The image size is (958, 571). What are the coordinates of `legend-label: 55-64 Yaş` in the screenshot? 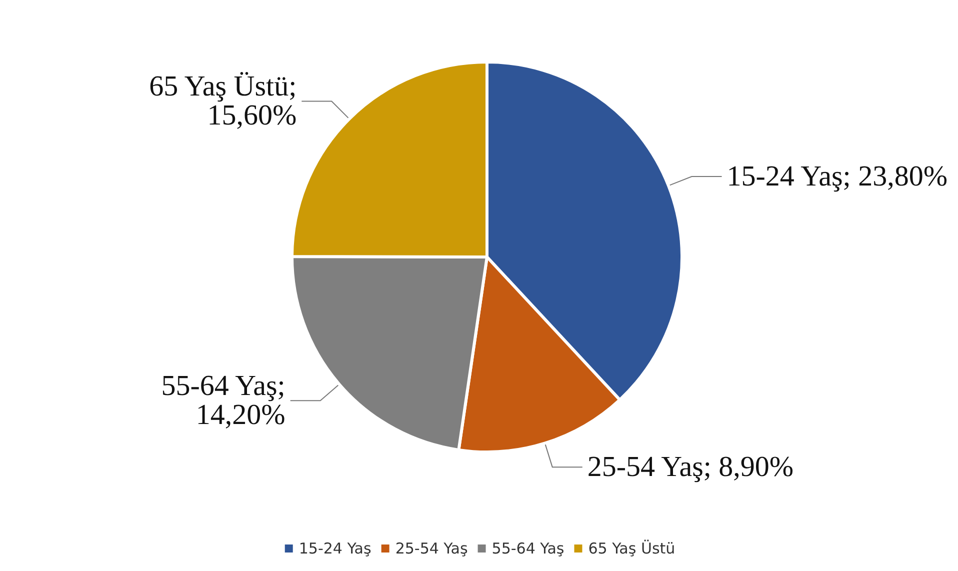 It's located at (528, 549).